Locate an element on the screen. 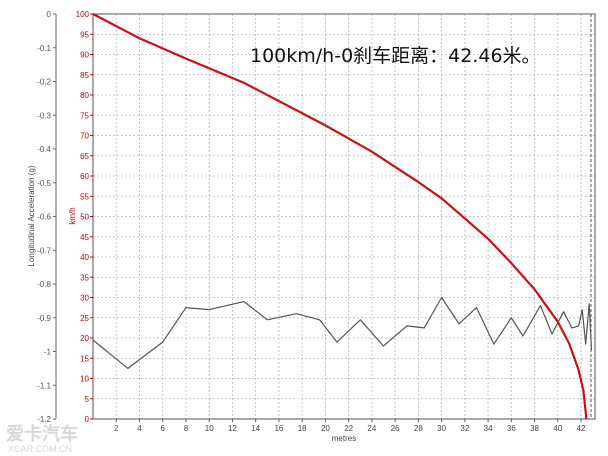 This screenshot has width=608, height=456. x-axis-ticks: 2 4 6 8 10 12 14 16 18 20 22 24 26 28 30 32 34 36 38 40 42 is located at coordinates (350, 426).